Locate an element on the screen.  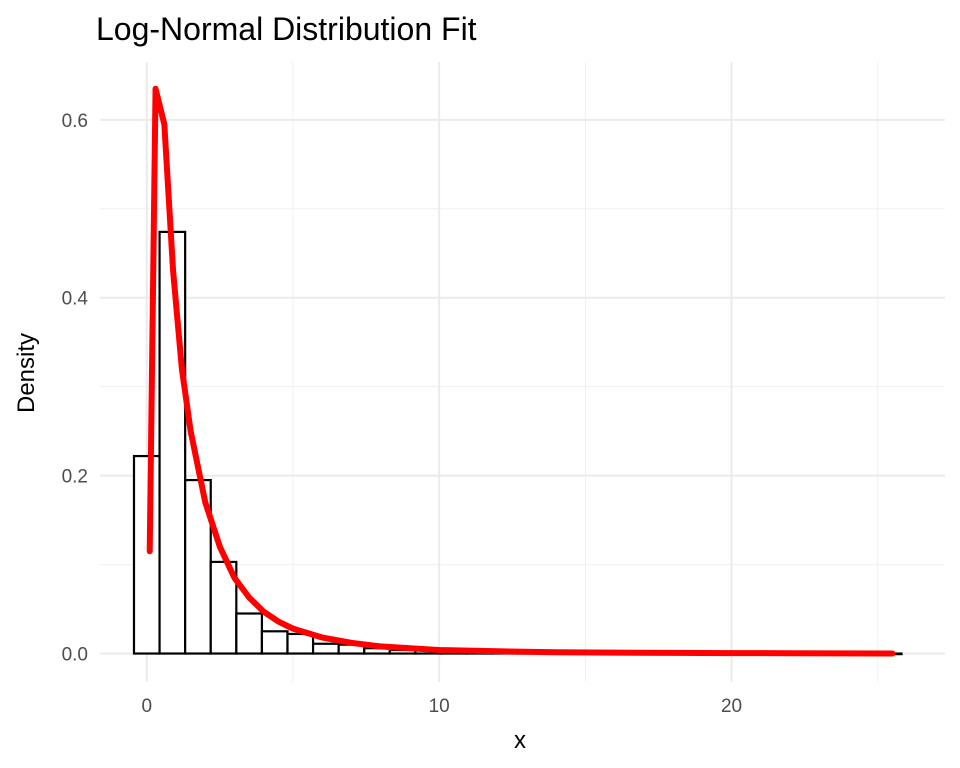
chart-title: Log-Normal Distribution Fit is located at coordinates (286, 29).